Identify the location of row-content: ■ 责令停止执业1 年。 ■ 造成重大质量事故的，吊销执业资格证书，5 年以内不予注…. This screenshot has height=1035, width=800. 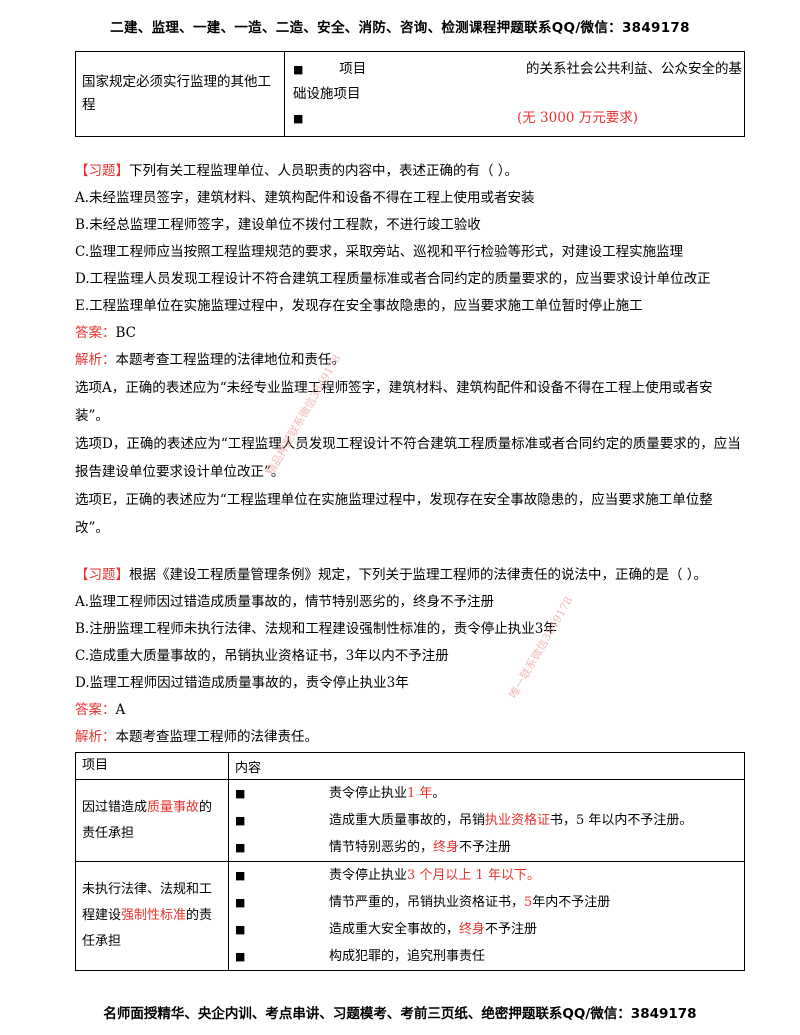
(486, 820).